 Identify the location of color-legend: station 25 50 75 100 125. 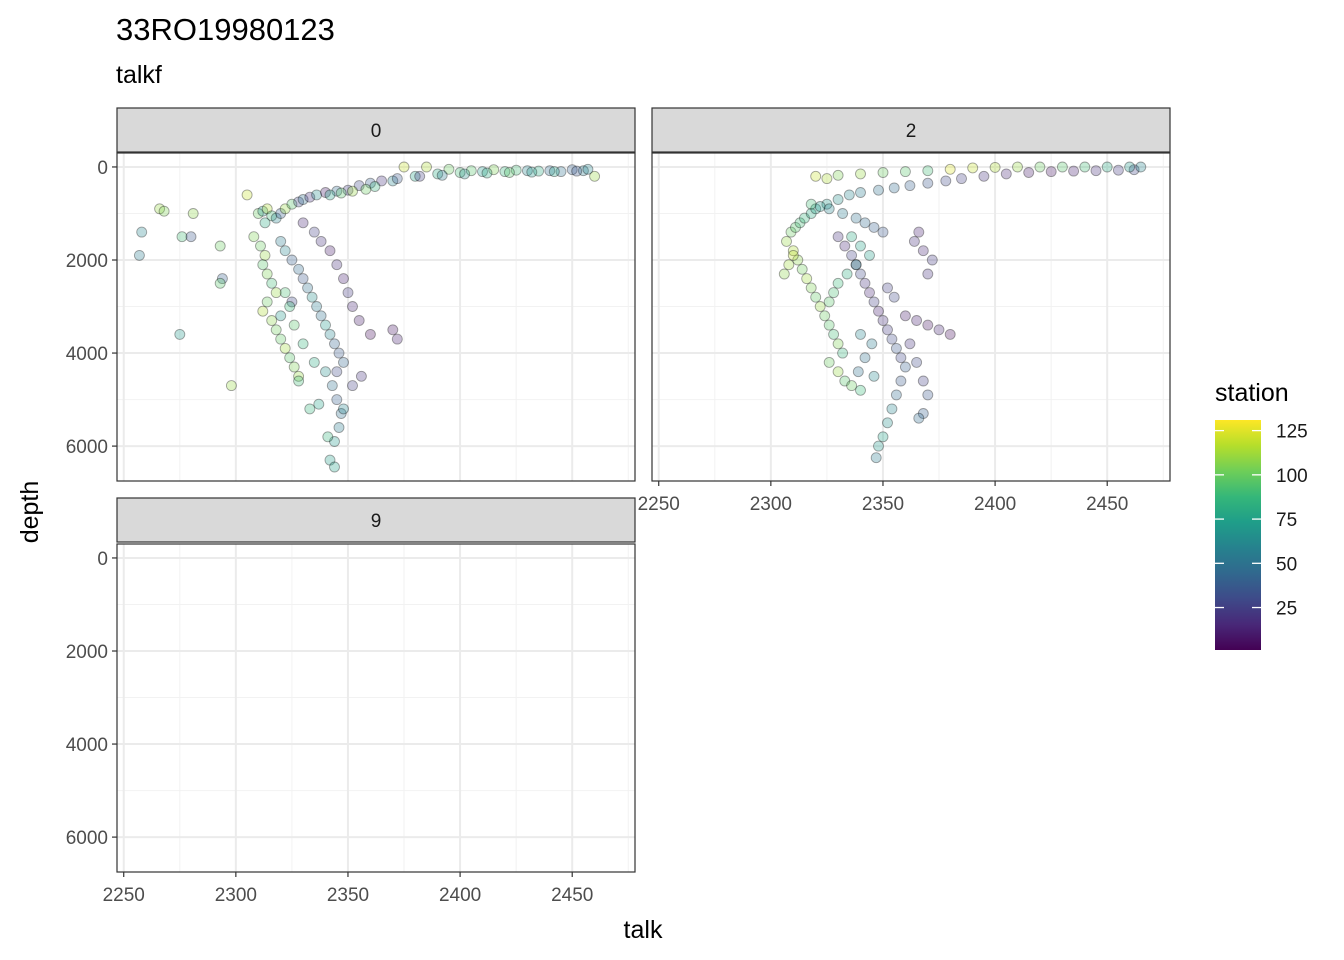
(1261, 514).